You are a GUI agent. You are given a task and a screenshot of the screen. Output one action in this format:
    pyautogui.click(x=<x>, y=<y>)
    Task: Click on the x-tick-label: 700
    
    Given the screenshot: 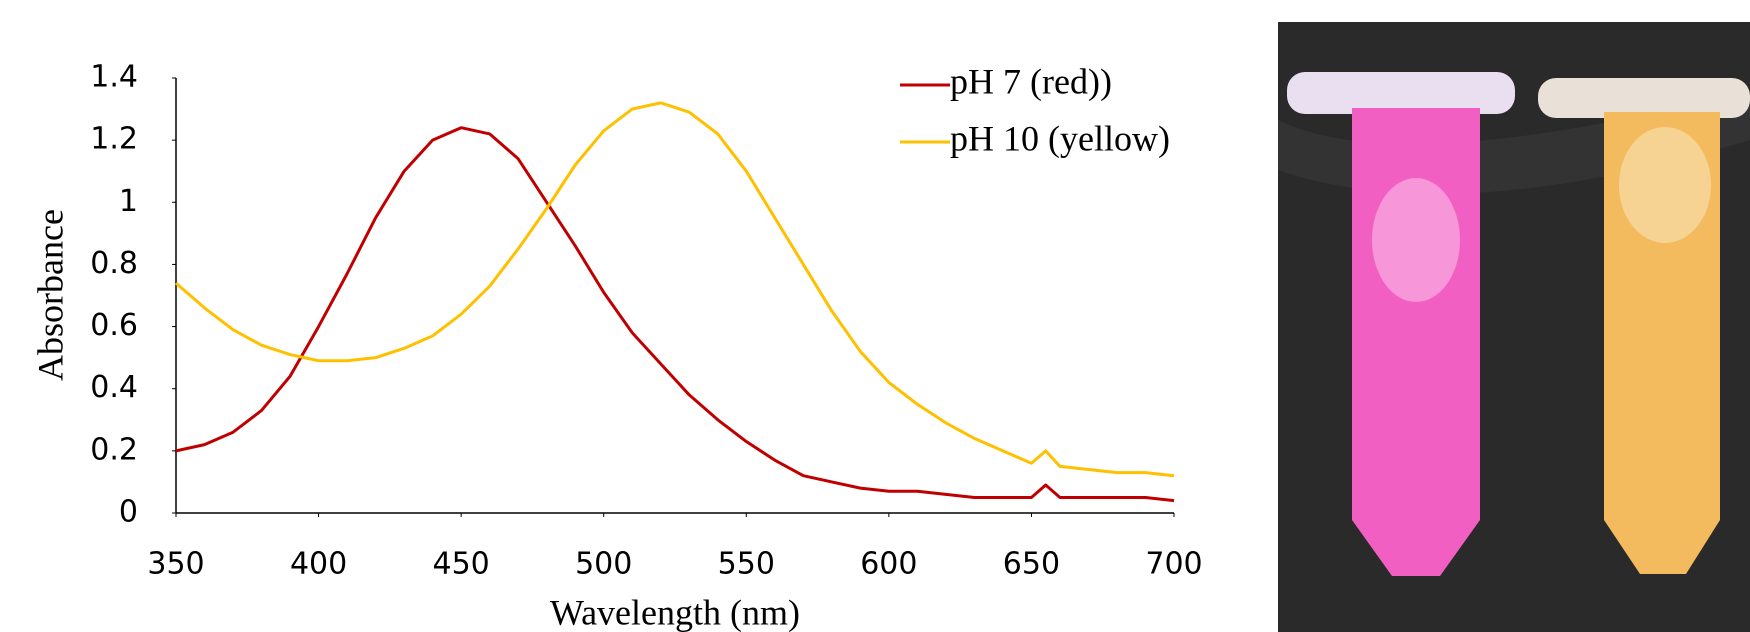 What is the action you would take?
    pyautogui.click(x=1173, y=564)
    